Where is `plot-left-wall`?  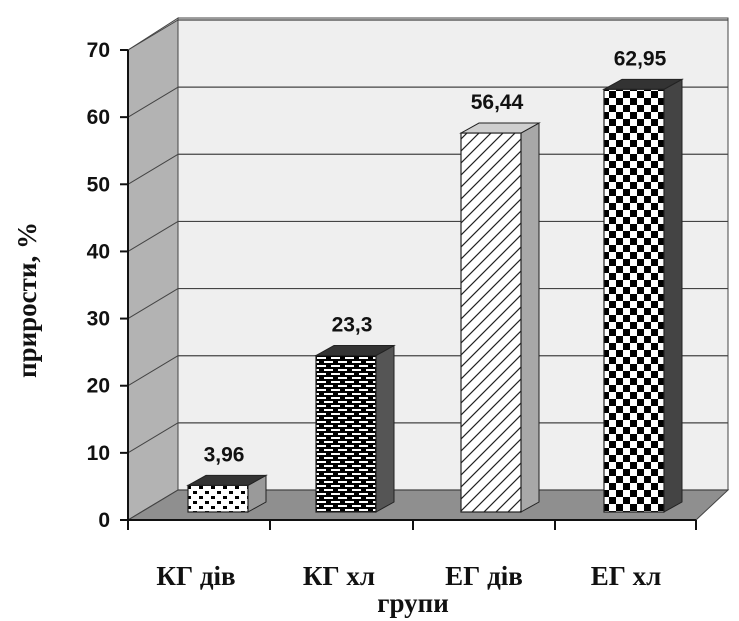
plot-left-wall is located at coordinates (153, 269).